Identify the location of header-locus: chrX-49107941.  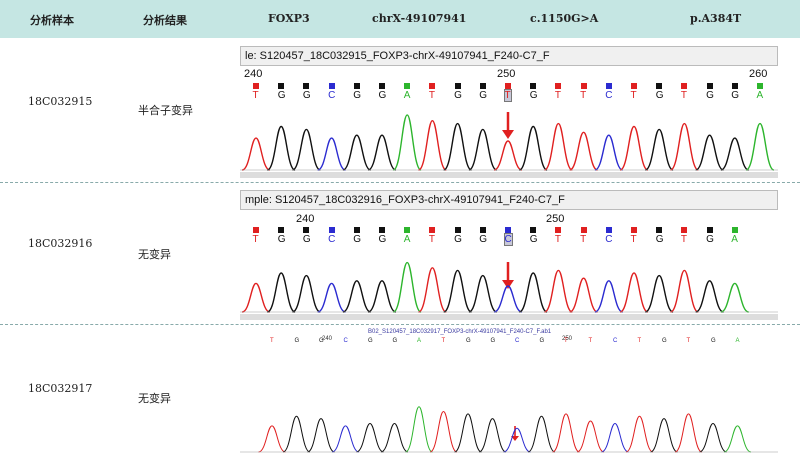
(419, 18).